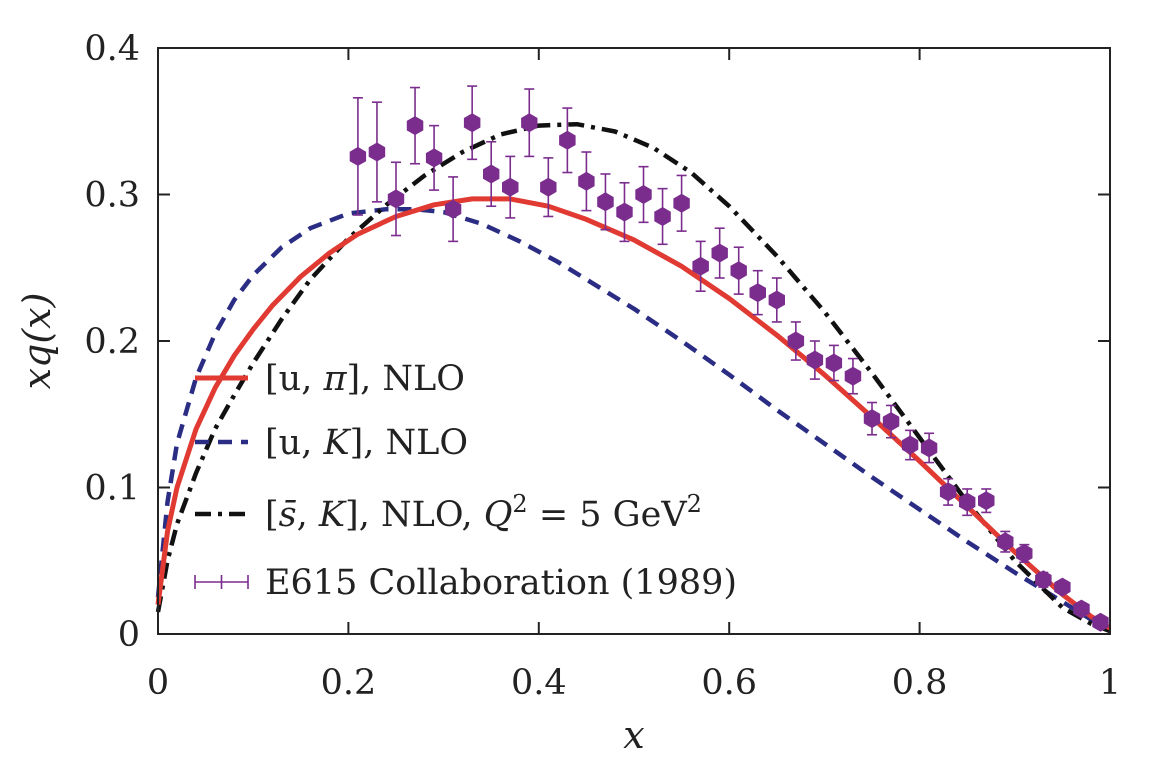 Image resolution: width=1154 pixels, height=764 pixels. Describe the element at coordinates (332, 515) in the screenshot. I see `legend-sbar-k-symbol: K` at that location.